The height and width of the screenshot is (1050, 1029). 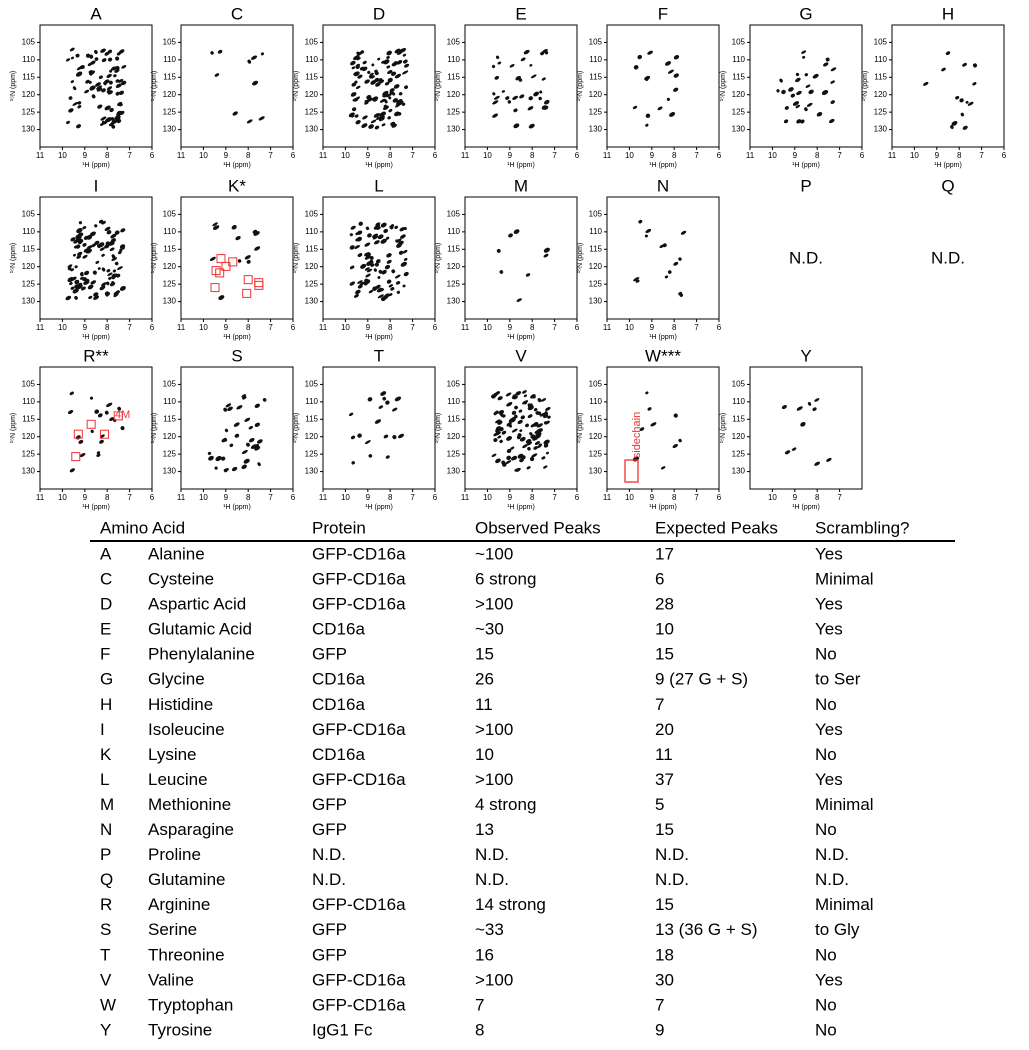 I want to click on table-cell: Valine, so click(x=171, y=979).